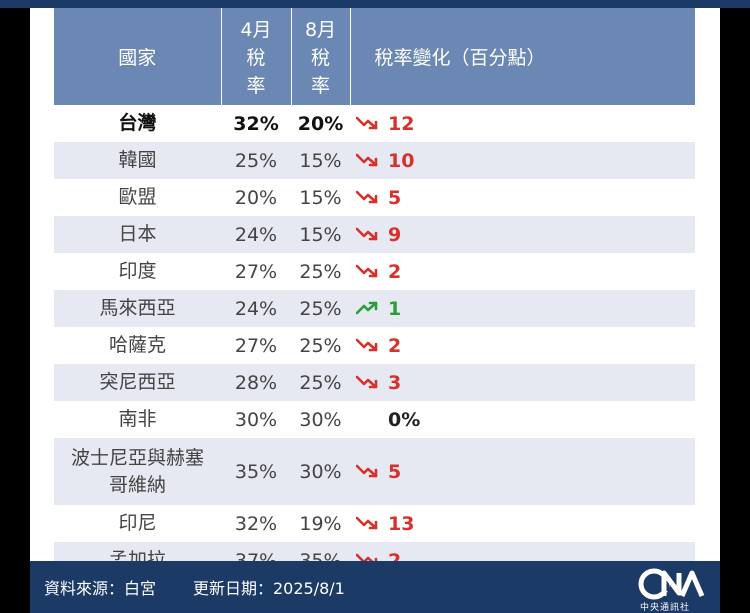  I want to click on change-cell: 12, so click(522, 123).